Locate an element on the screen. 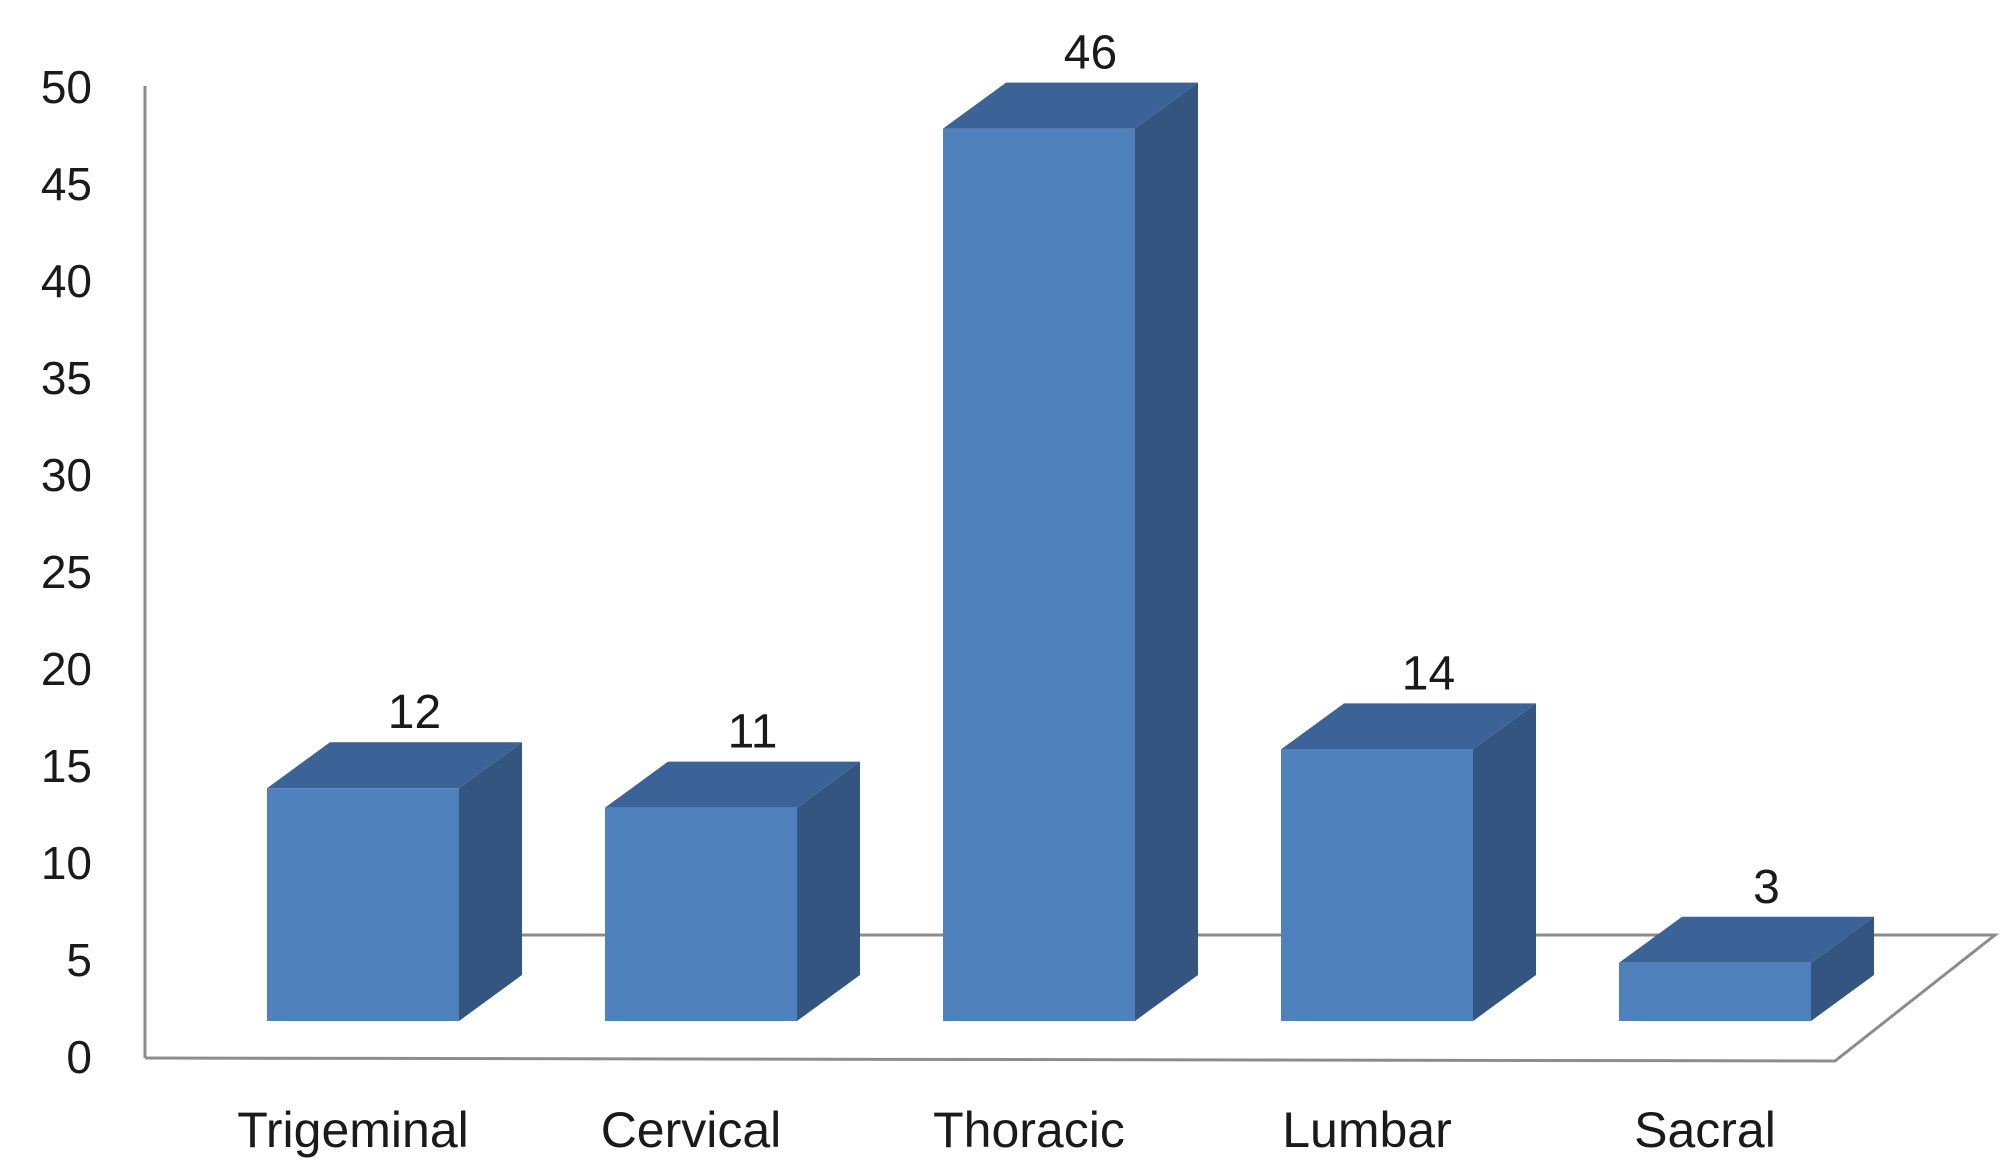 This screenshot has height=1176, width=2009. y-tick-label: 0 is located at coordinates (79, 1057).